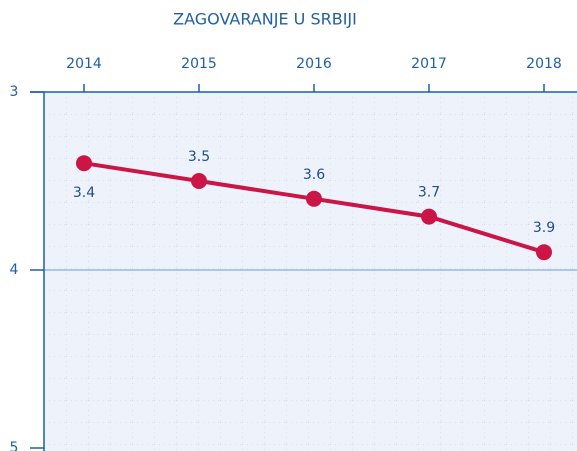 This screenshot has height=451, width=577. What do you see at coordinates (265, 19) in the screenshot?
I see `chart-title: ZAGOVARANJE U SRBIJI` at bounding box center [265, 19].